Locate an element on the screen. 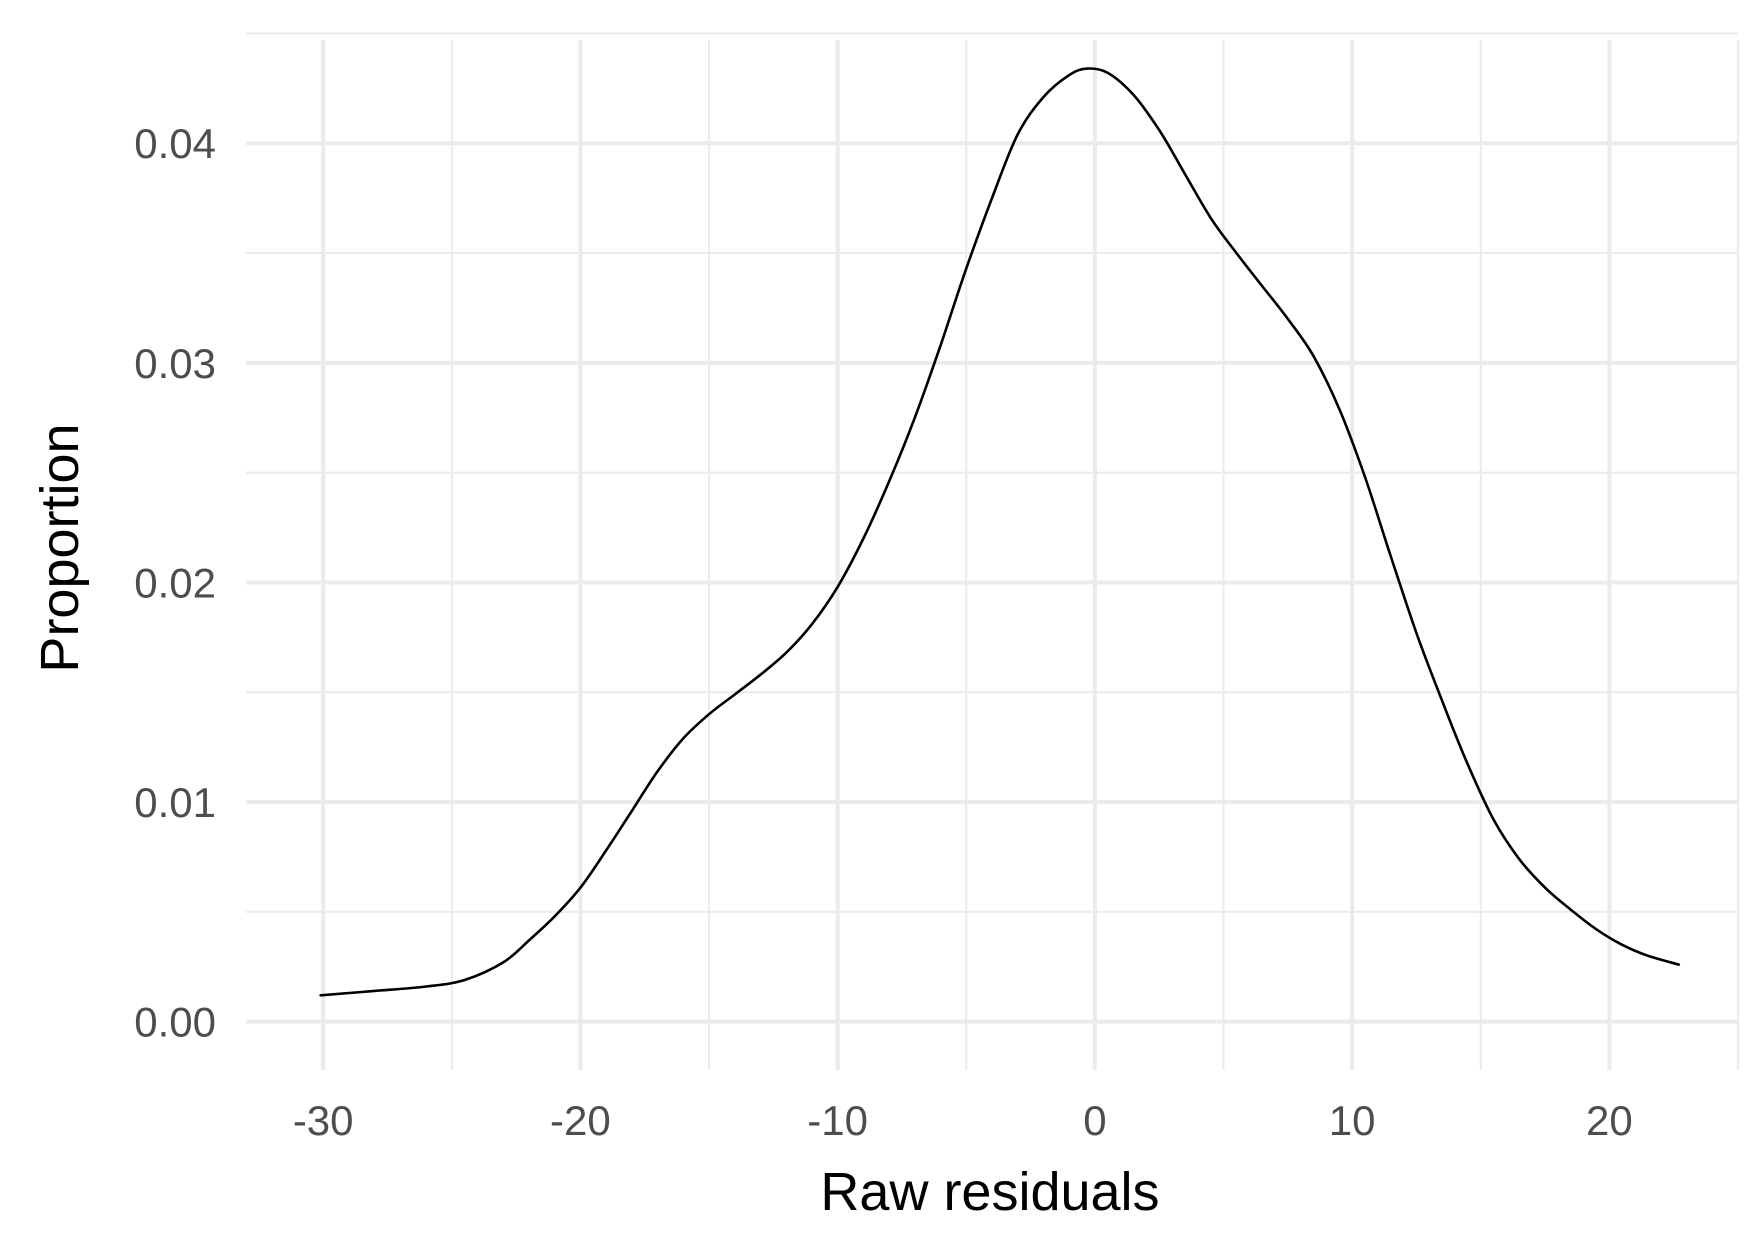 This screenshot has height=1253, width=1762. y-tick-label: 0.02 is located at coordinates (175, 582).